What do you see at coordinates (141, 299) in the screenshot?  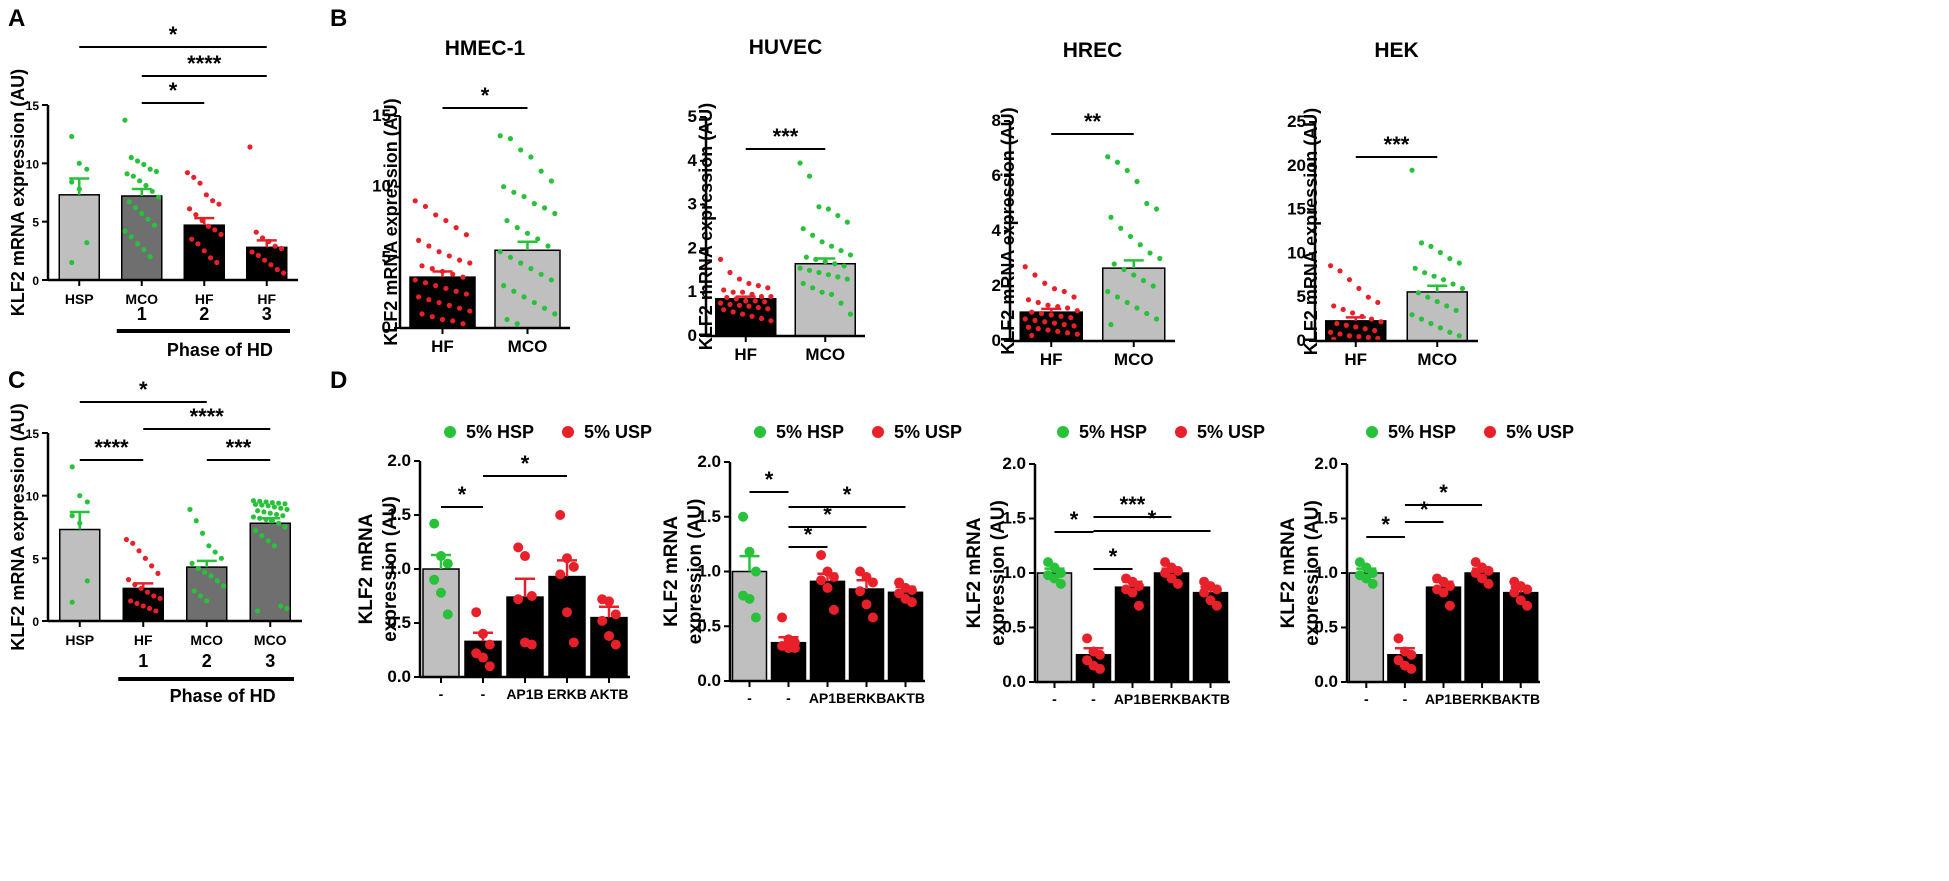 I see `x-tick-label: MCO` at bounding box center [141, 299].